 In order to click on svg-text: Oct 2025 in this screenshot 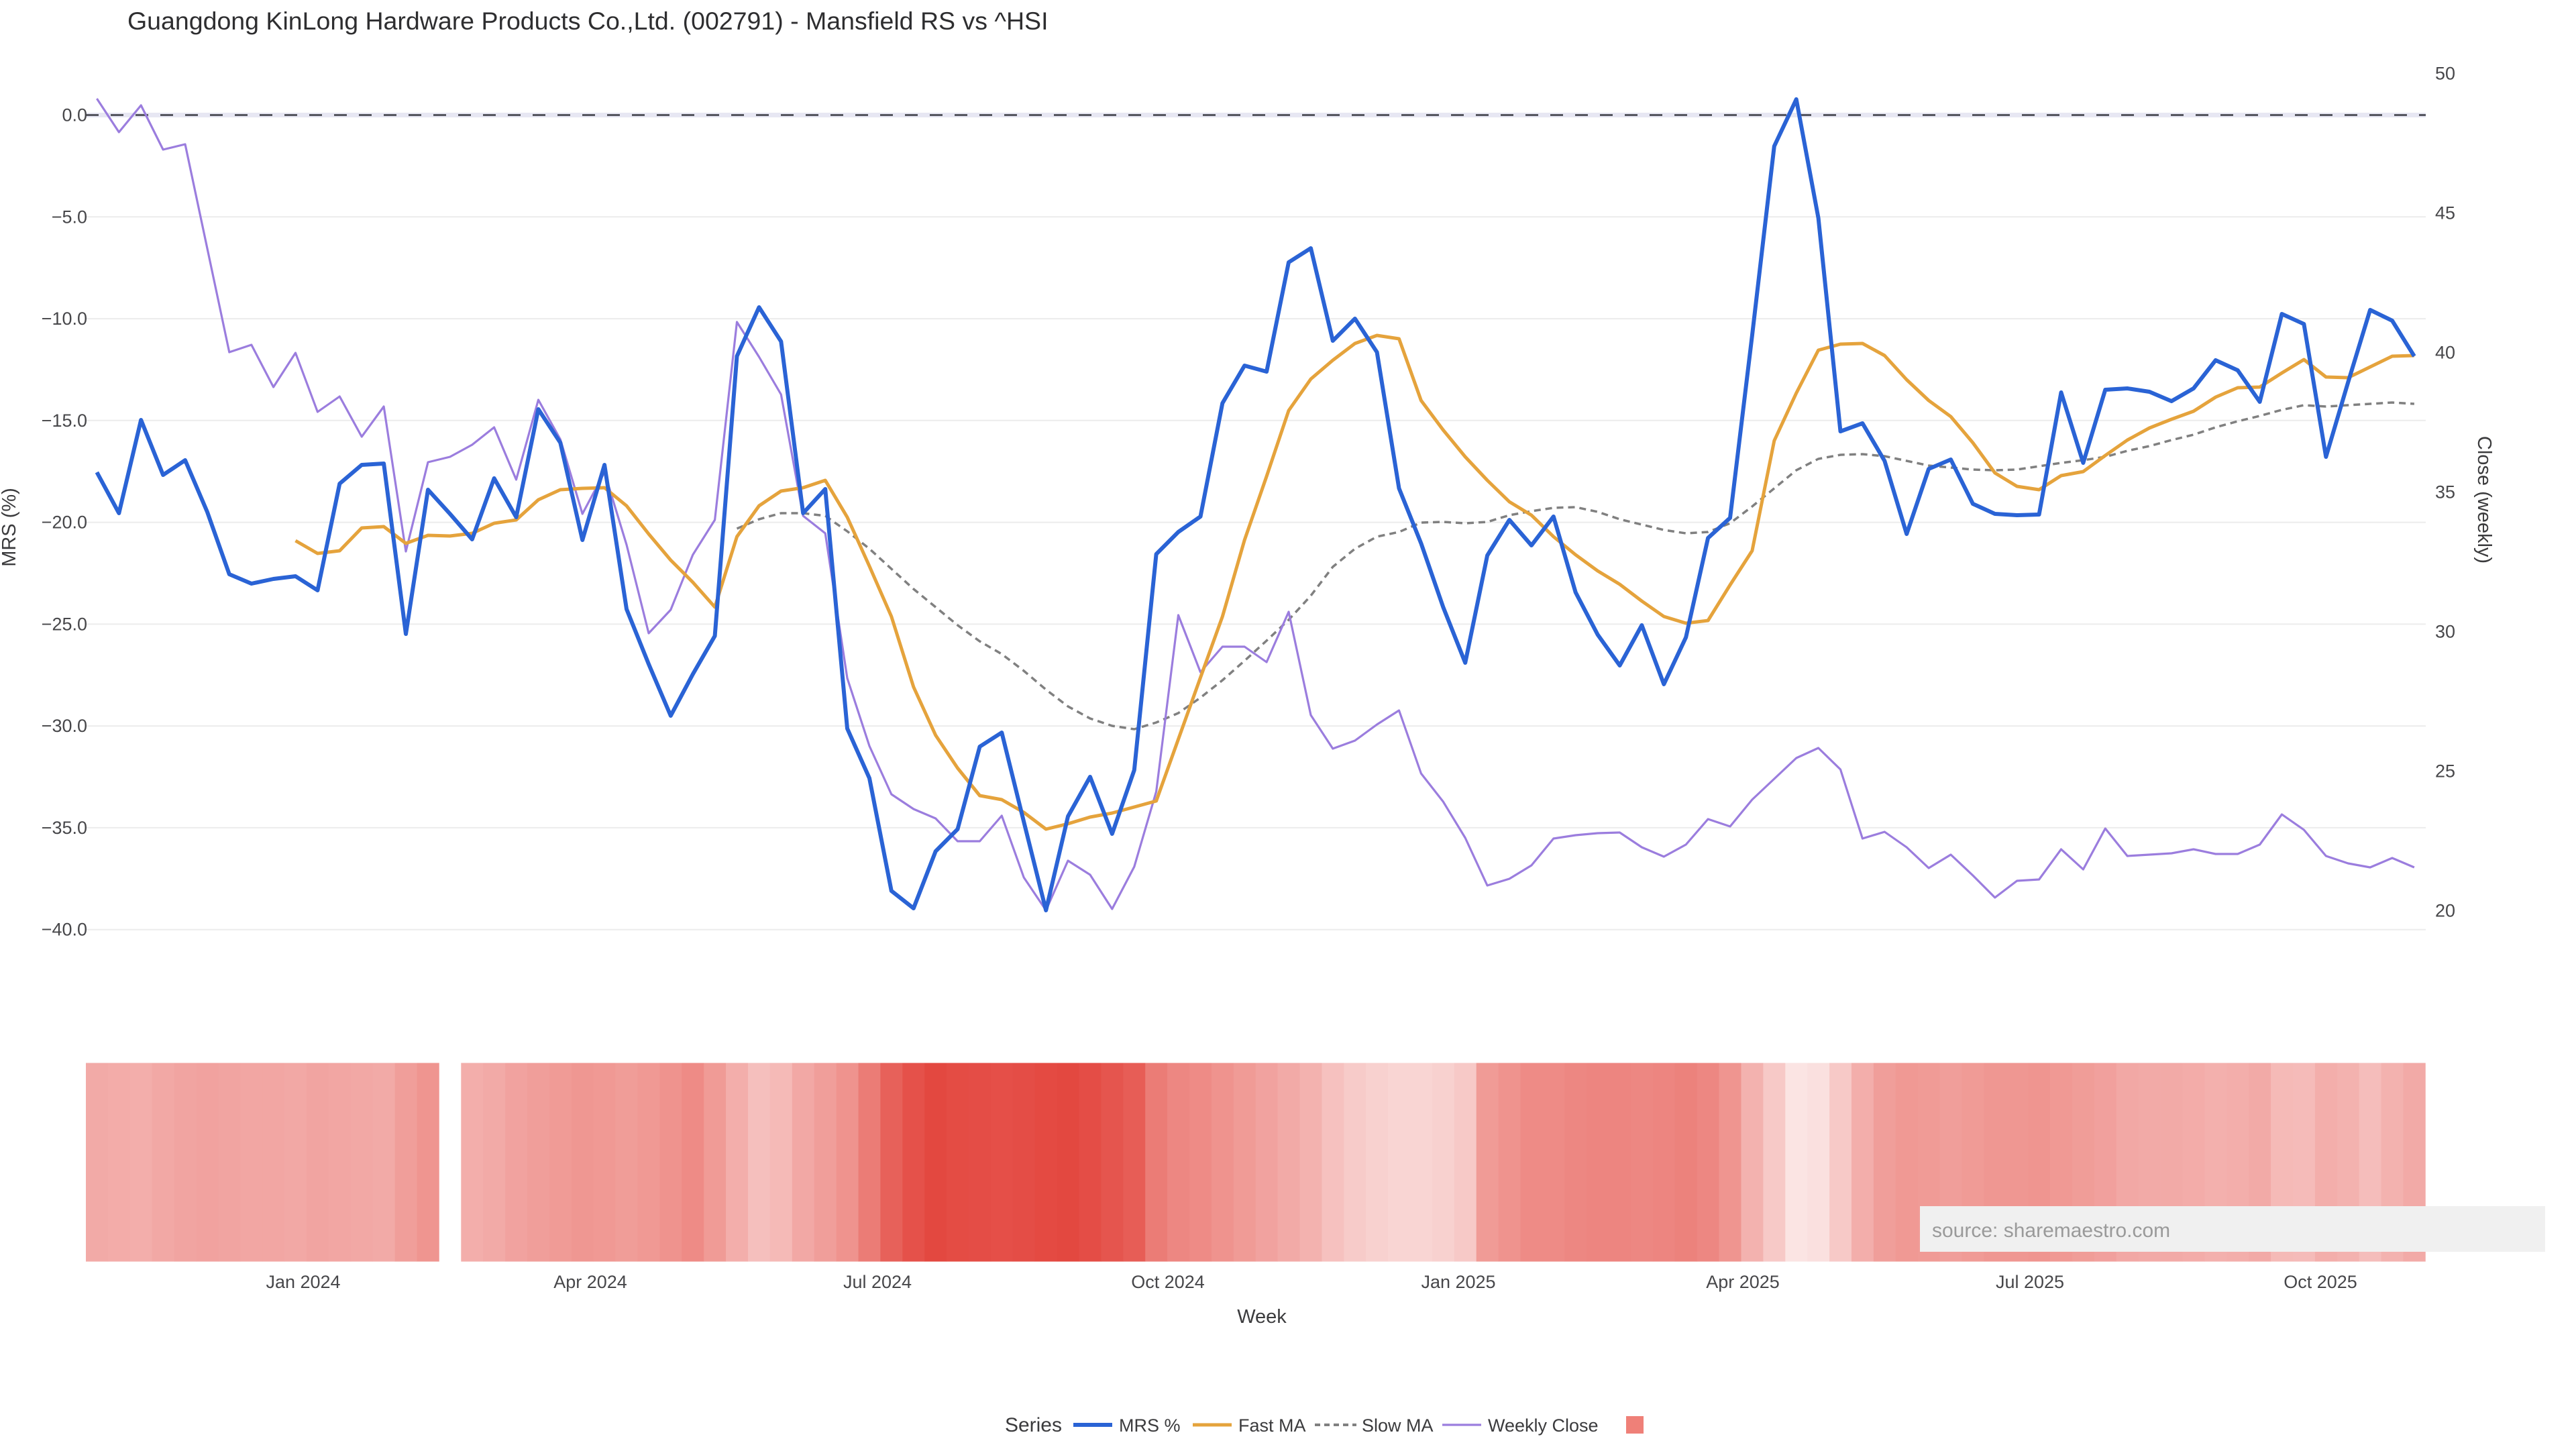, I will do `click(2320, 1282)`.